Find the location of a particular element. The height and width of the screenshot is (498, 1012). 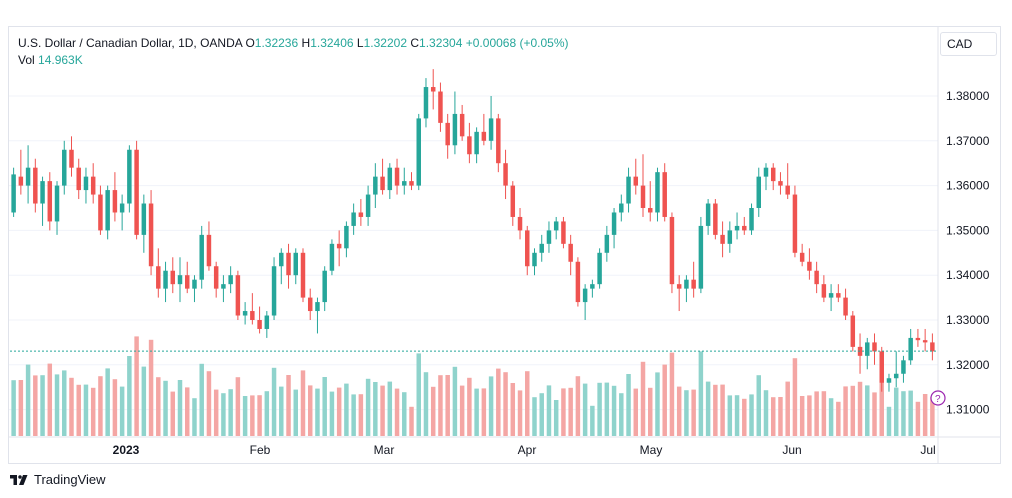

x-tick-label: Jul is located at coordinates (927, 450).